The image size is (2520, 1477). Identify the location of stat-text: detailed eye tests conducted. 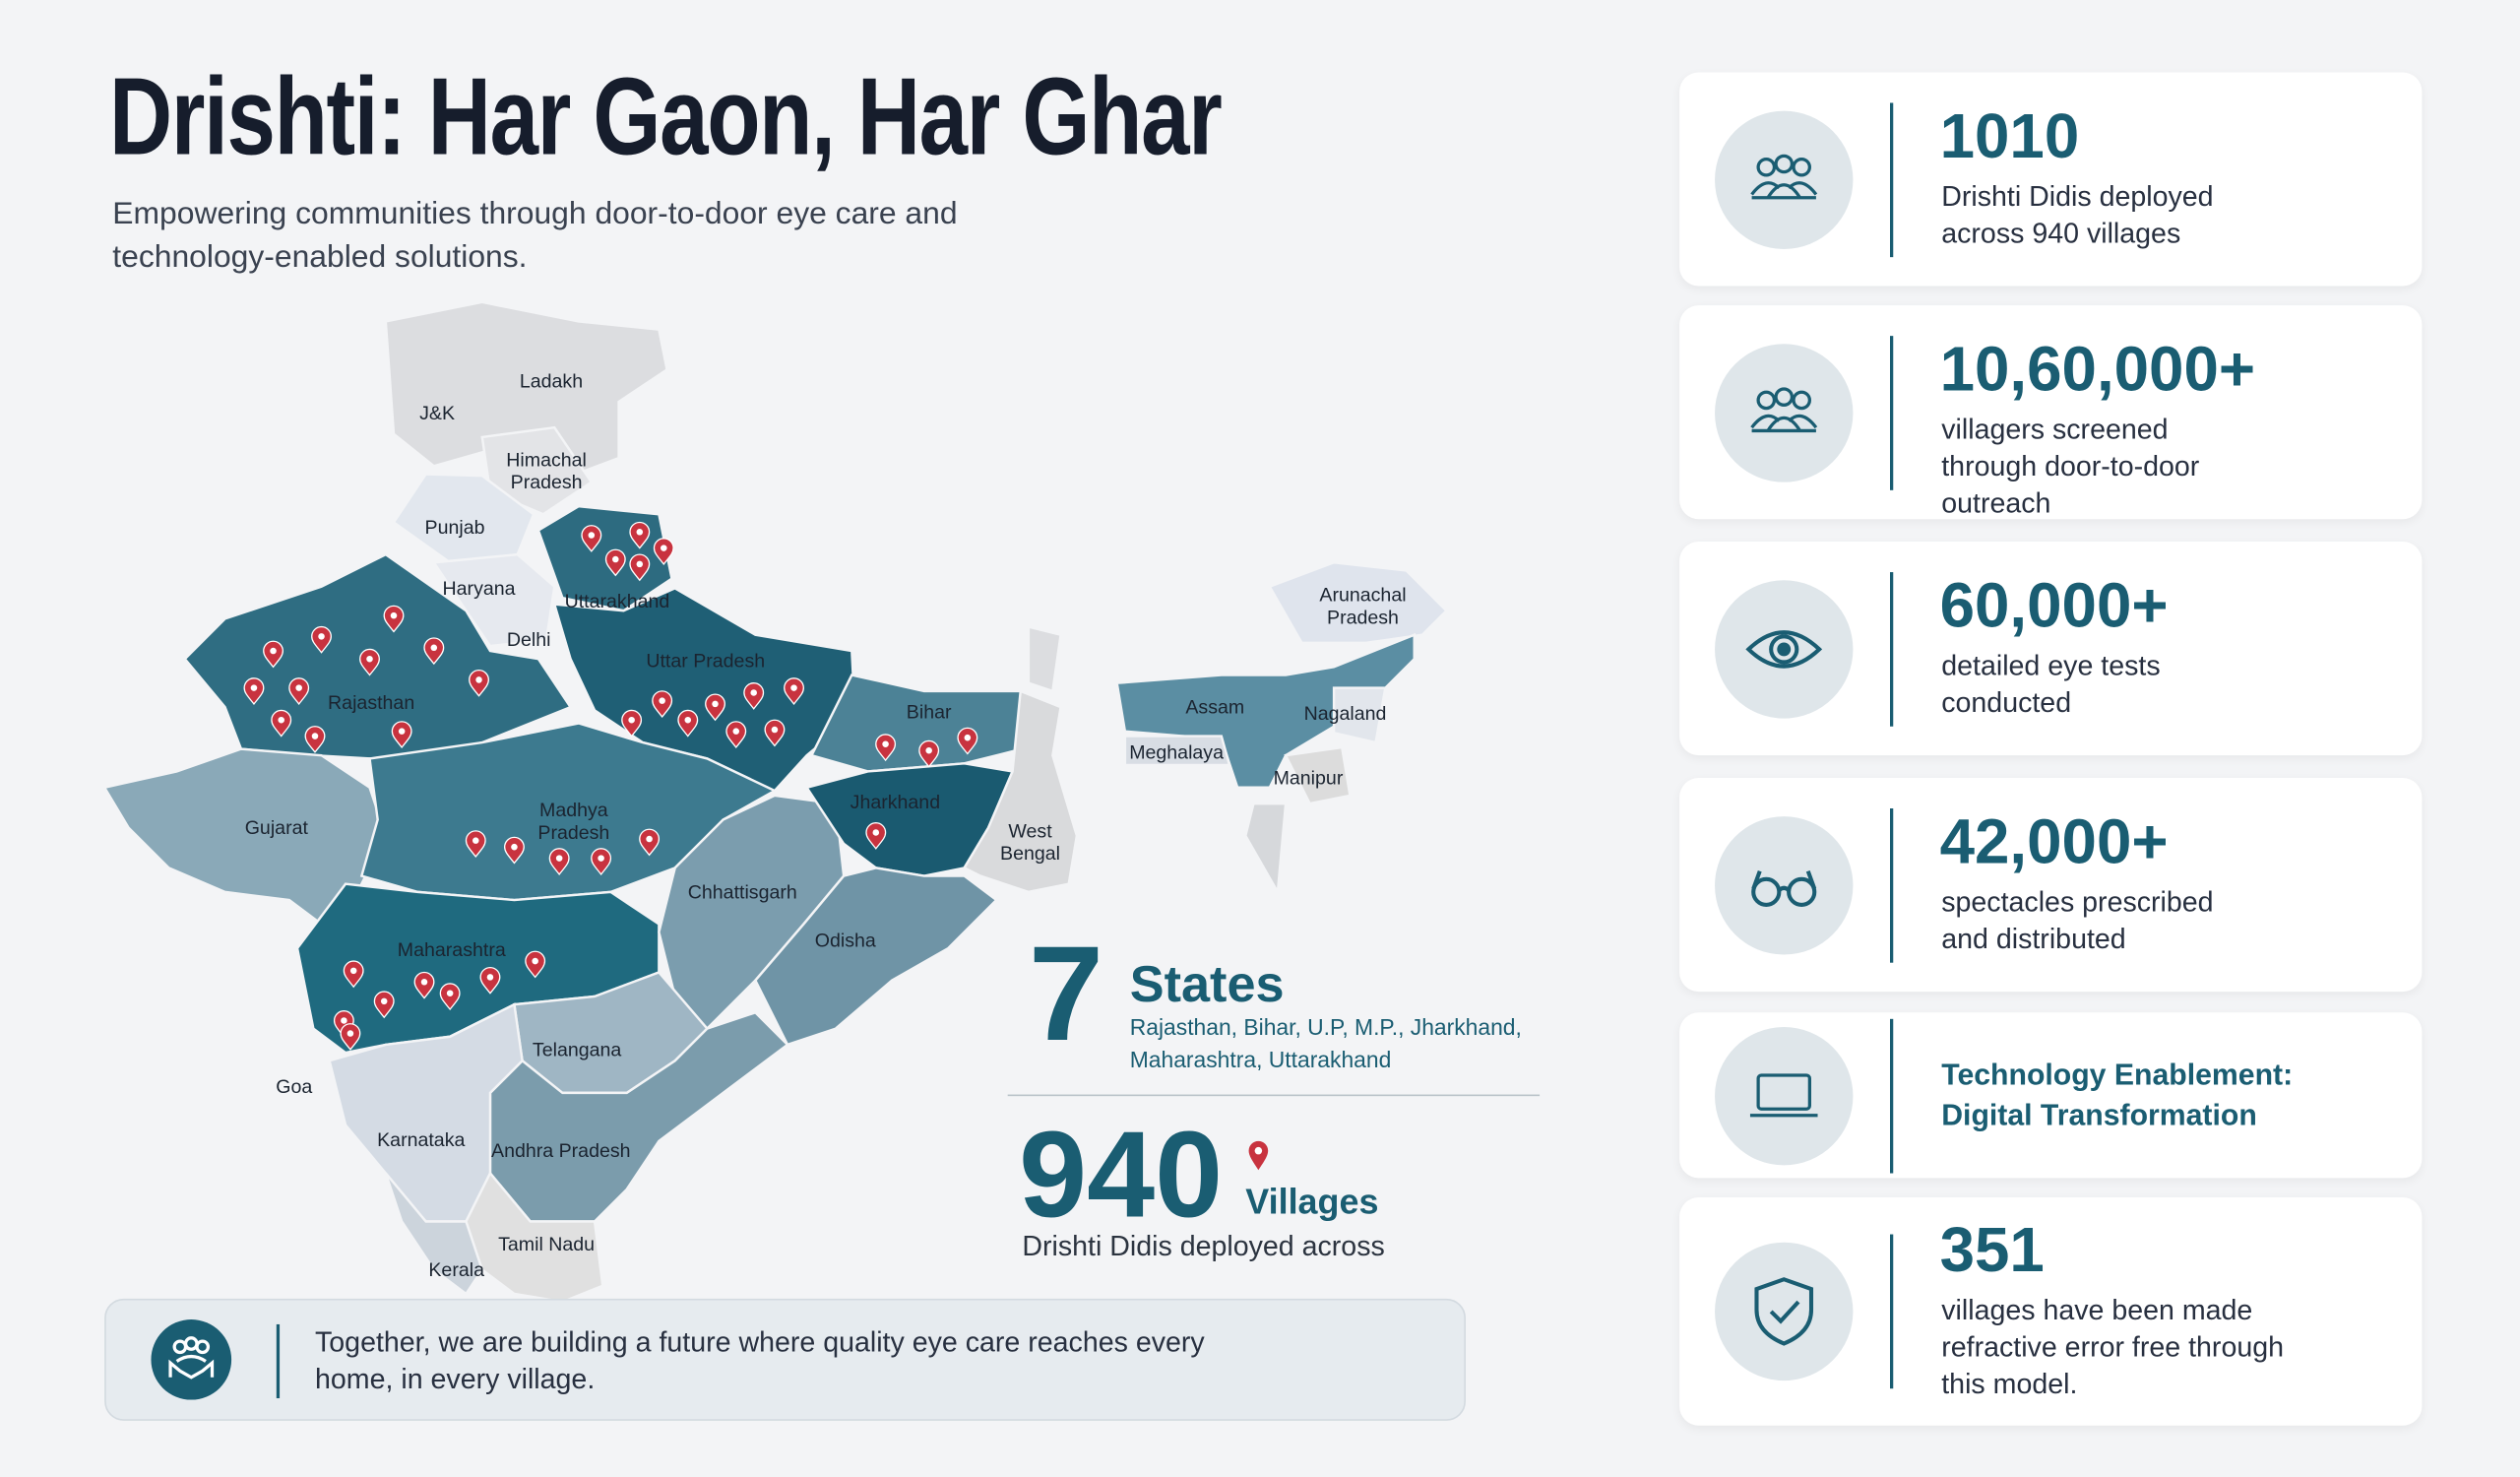
(2051, 683).